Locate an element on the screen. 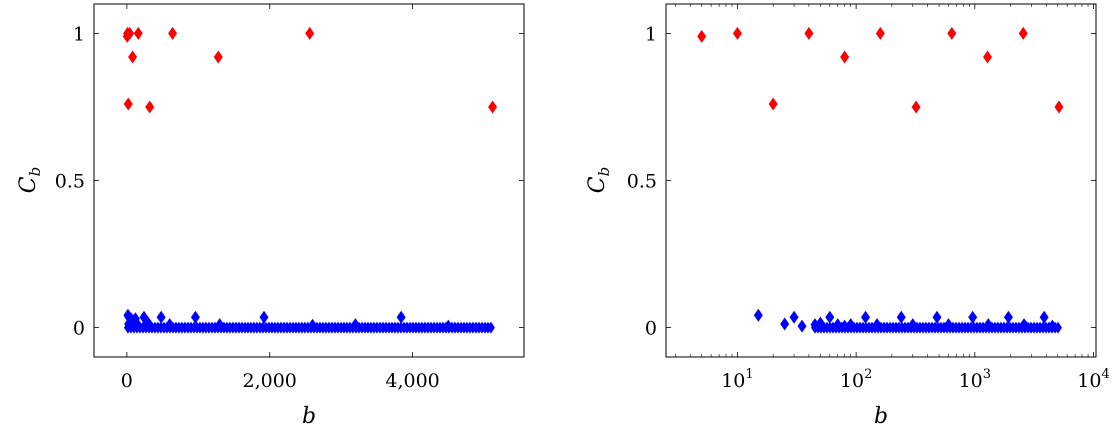  x-tick-label: 2,000 is located at coordinates (270, 381).